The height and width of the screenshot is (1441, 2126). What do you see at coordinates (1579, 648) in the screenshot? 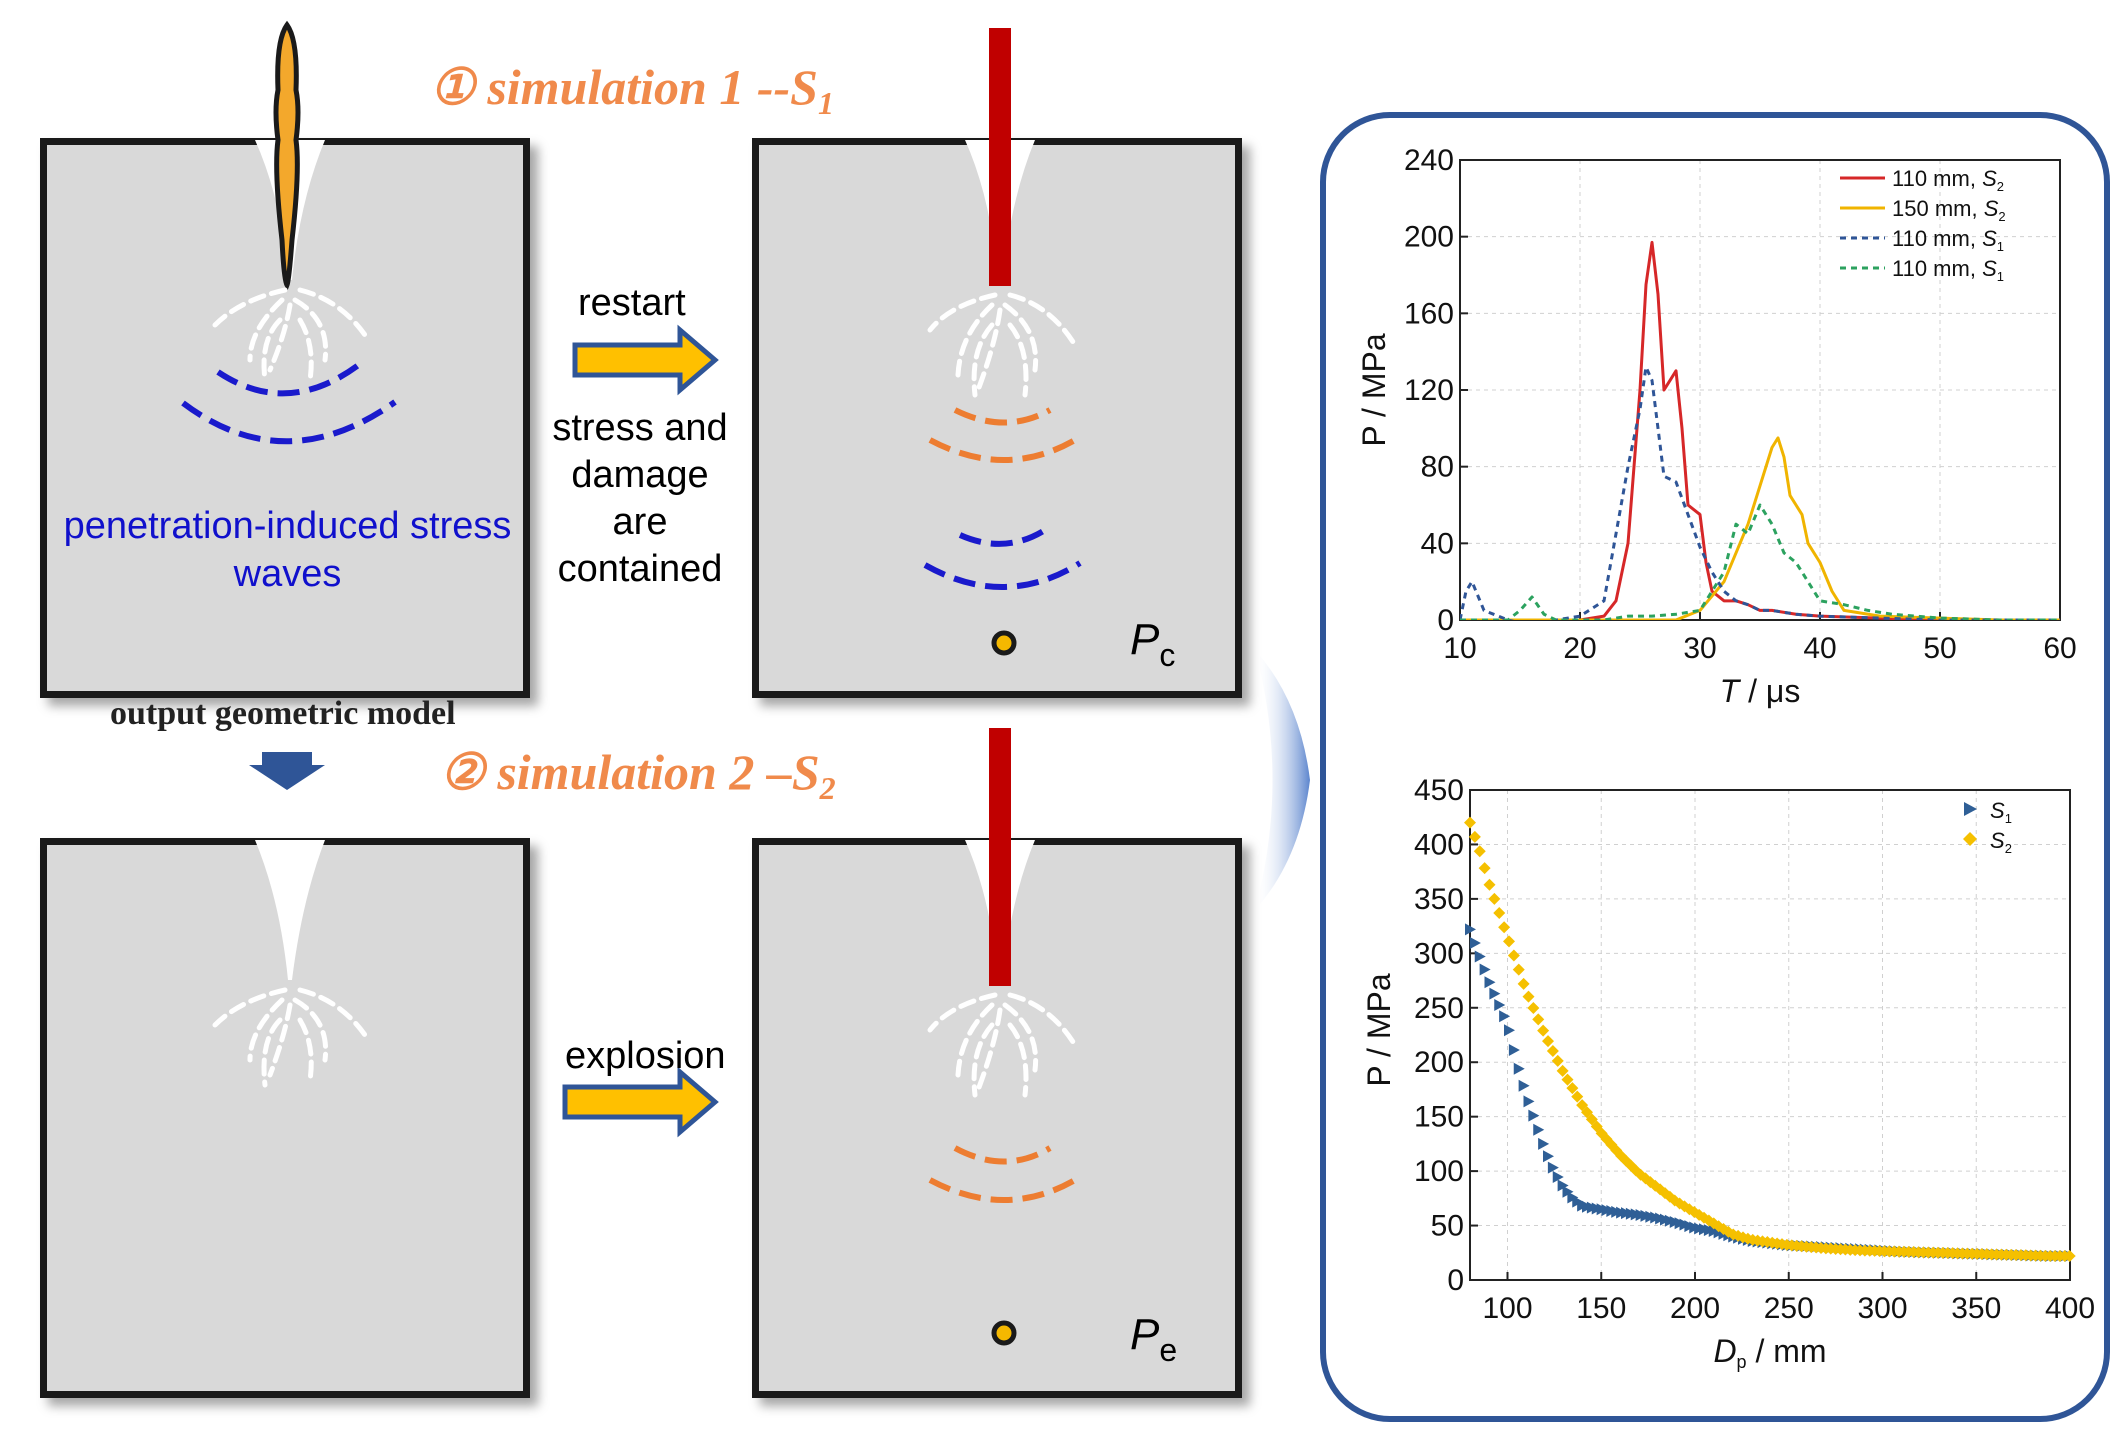
I see `x-tick-label: 20` at bounding box center [1579, 648].